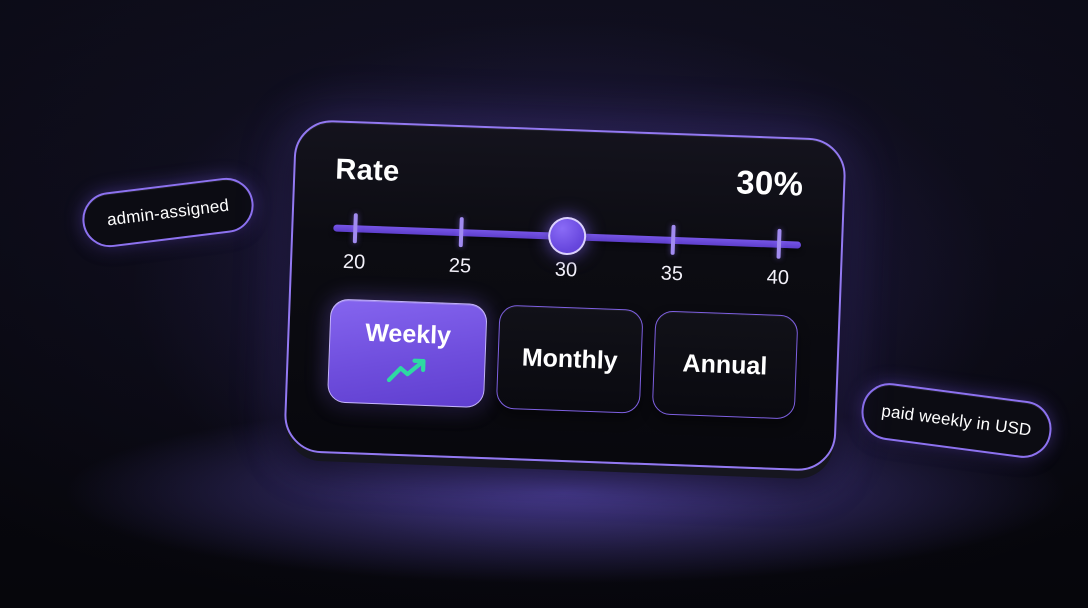 The width and height of the screenshot is (1088, 608). I want to click on frequency-options: Weekly Monthly Annual, so click(562, 359).